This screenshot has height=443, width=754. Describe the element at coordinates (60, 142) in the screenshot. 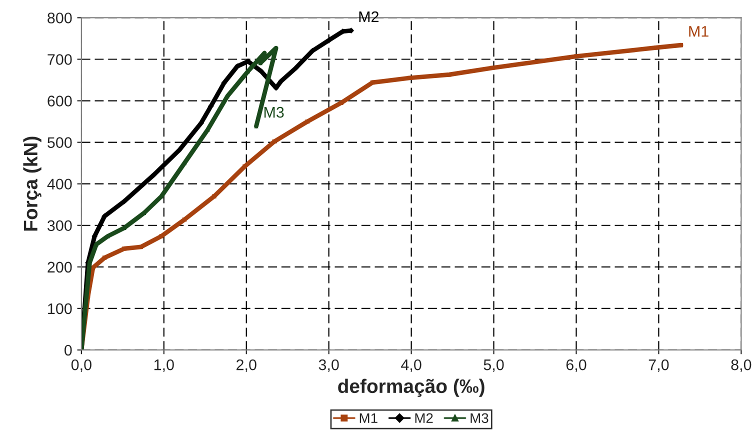

I see `y-tick-label: 500` at that location.